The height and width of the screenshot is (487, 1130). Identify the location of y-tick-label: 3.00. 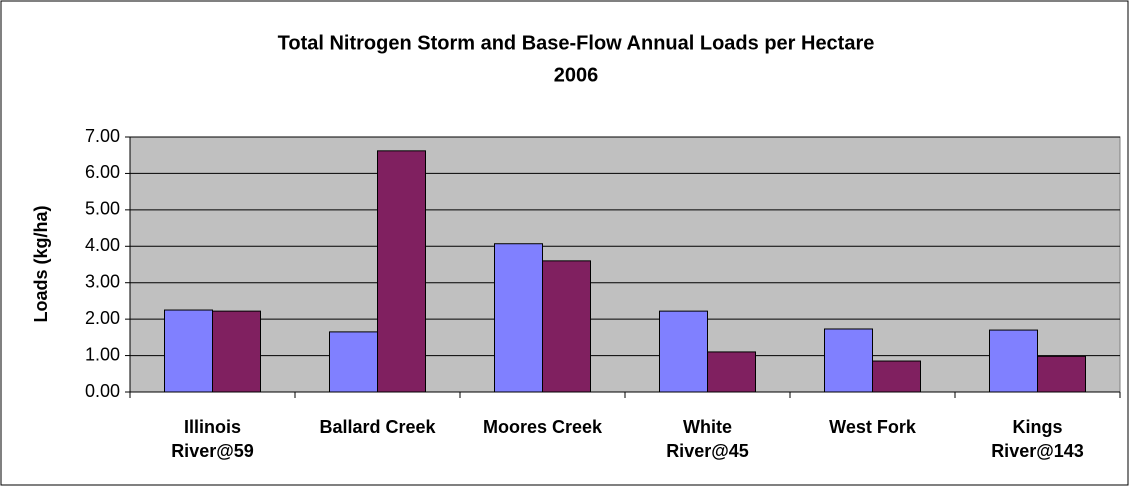
(102, 281).